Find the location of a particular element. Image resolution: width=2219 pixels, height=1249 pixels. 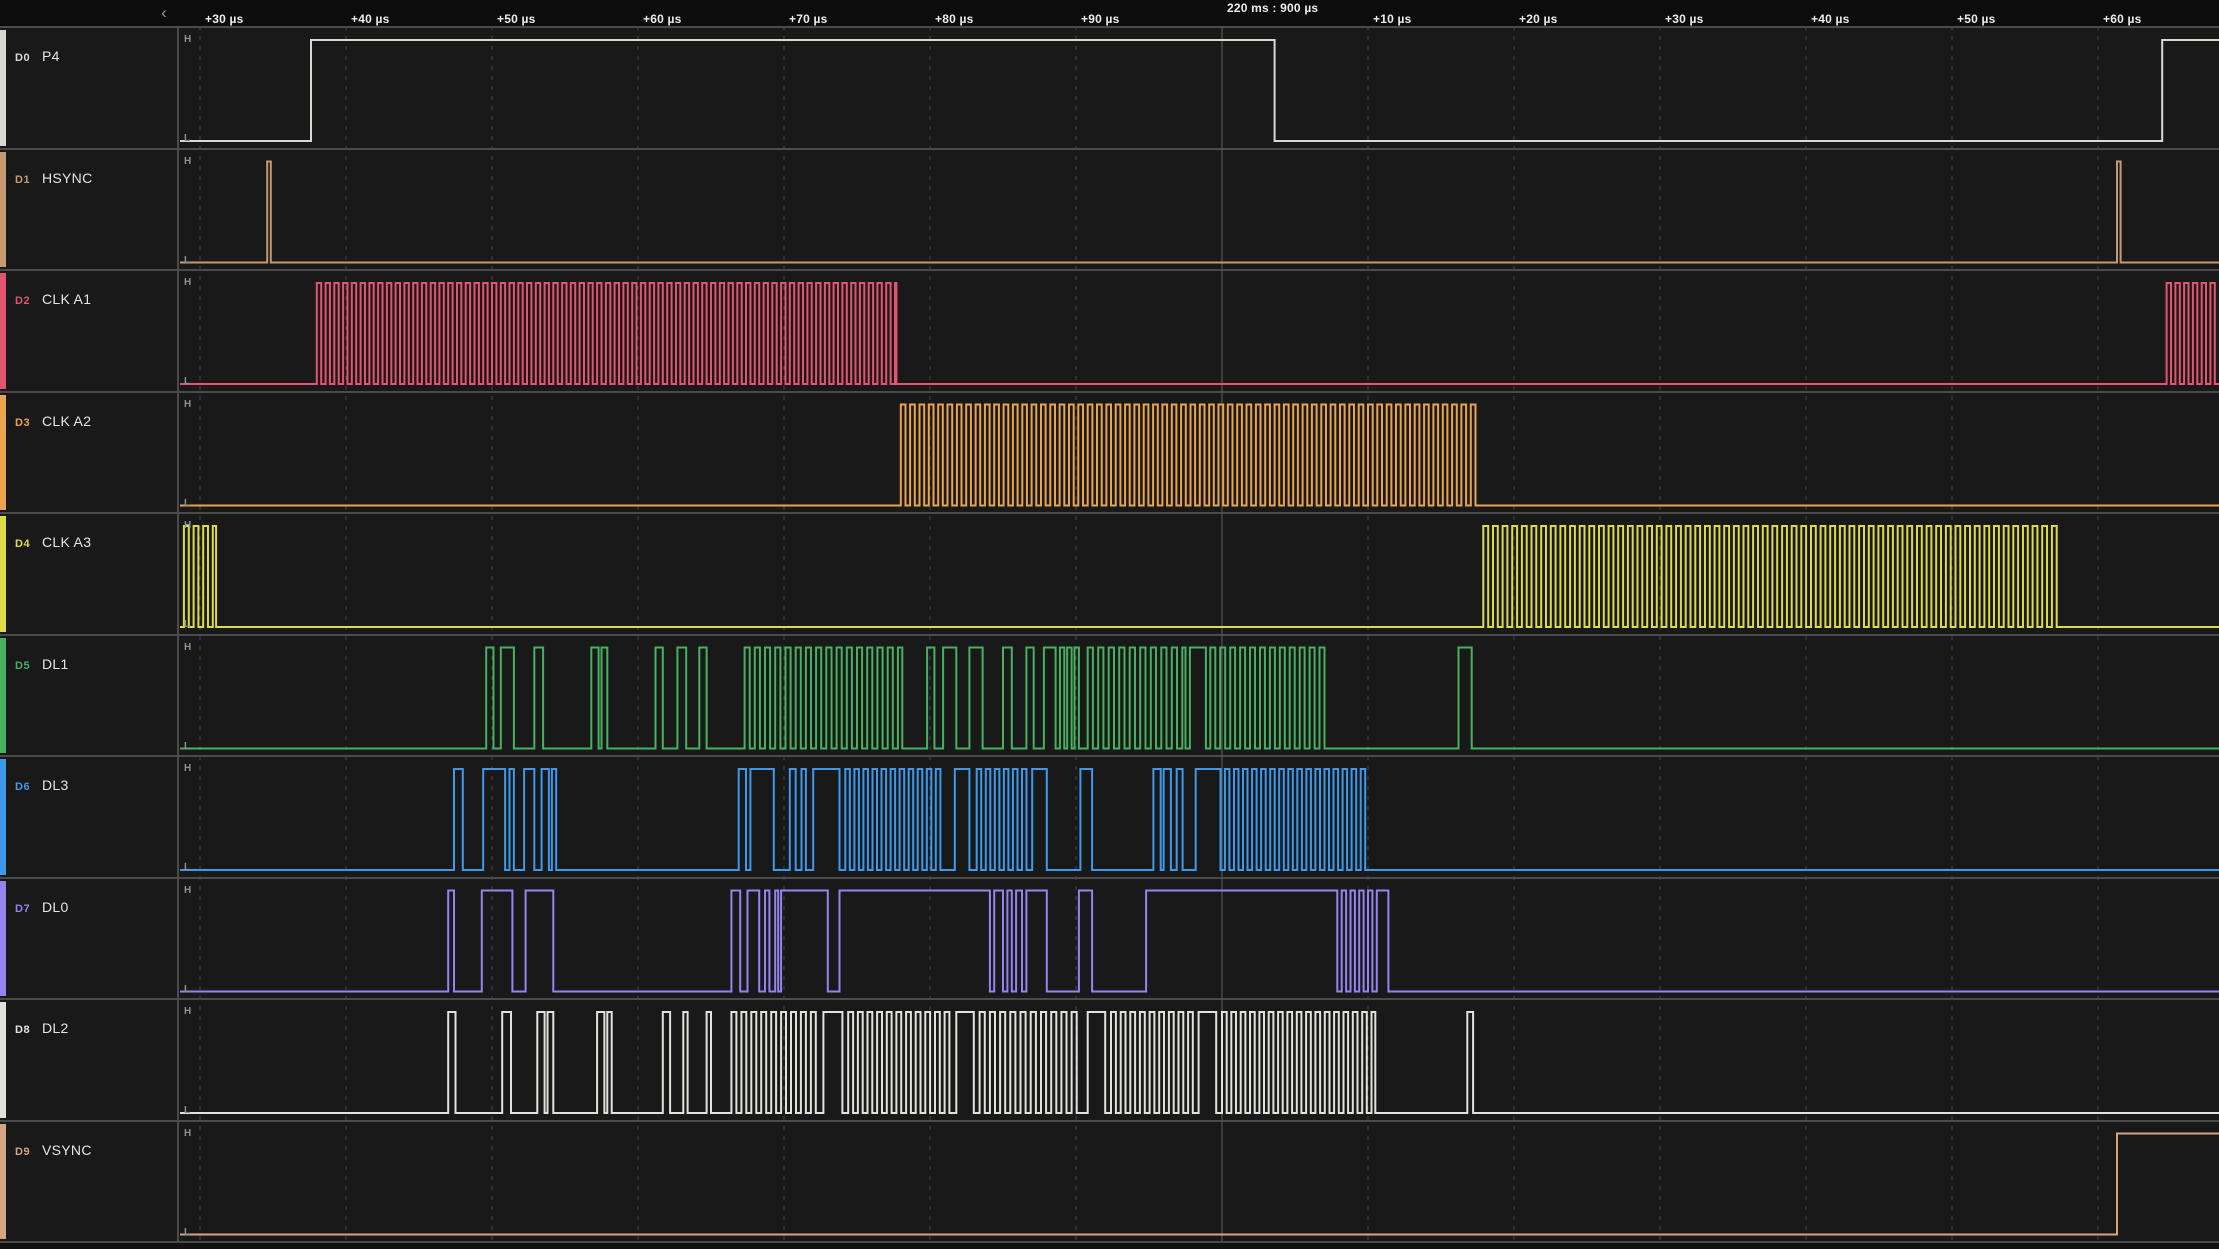

timeline-anchor-label: 220 ms : 900 µs is located at coordinates (1273, 8).